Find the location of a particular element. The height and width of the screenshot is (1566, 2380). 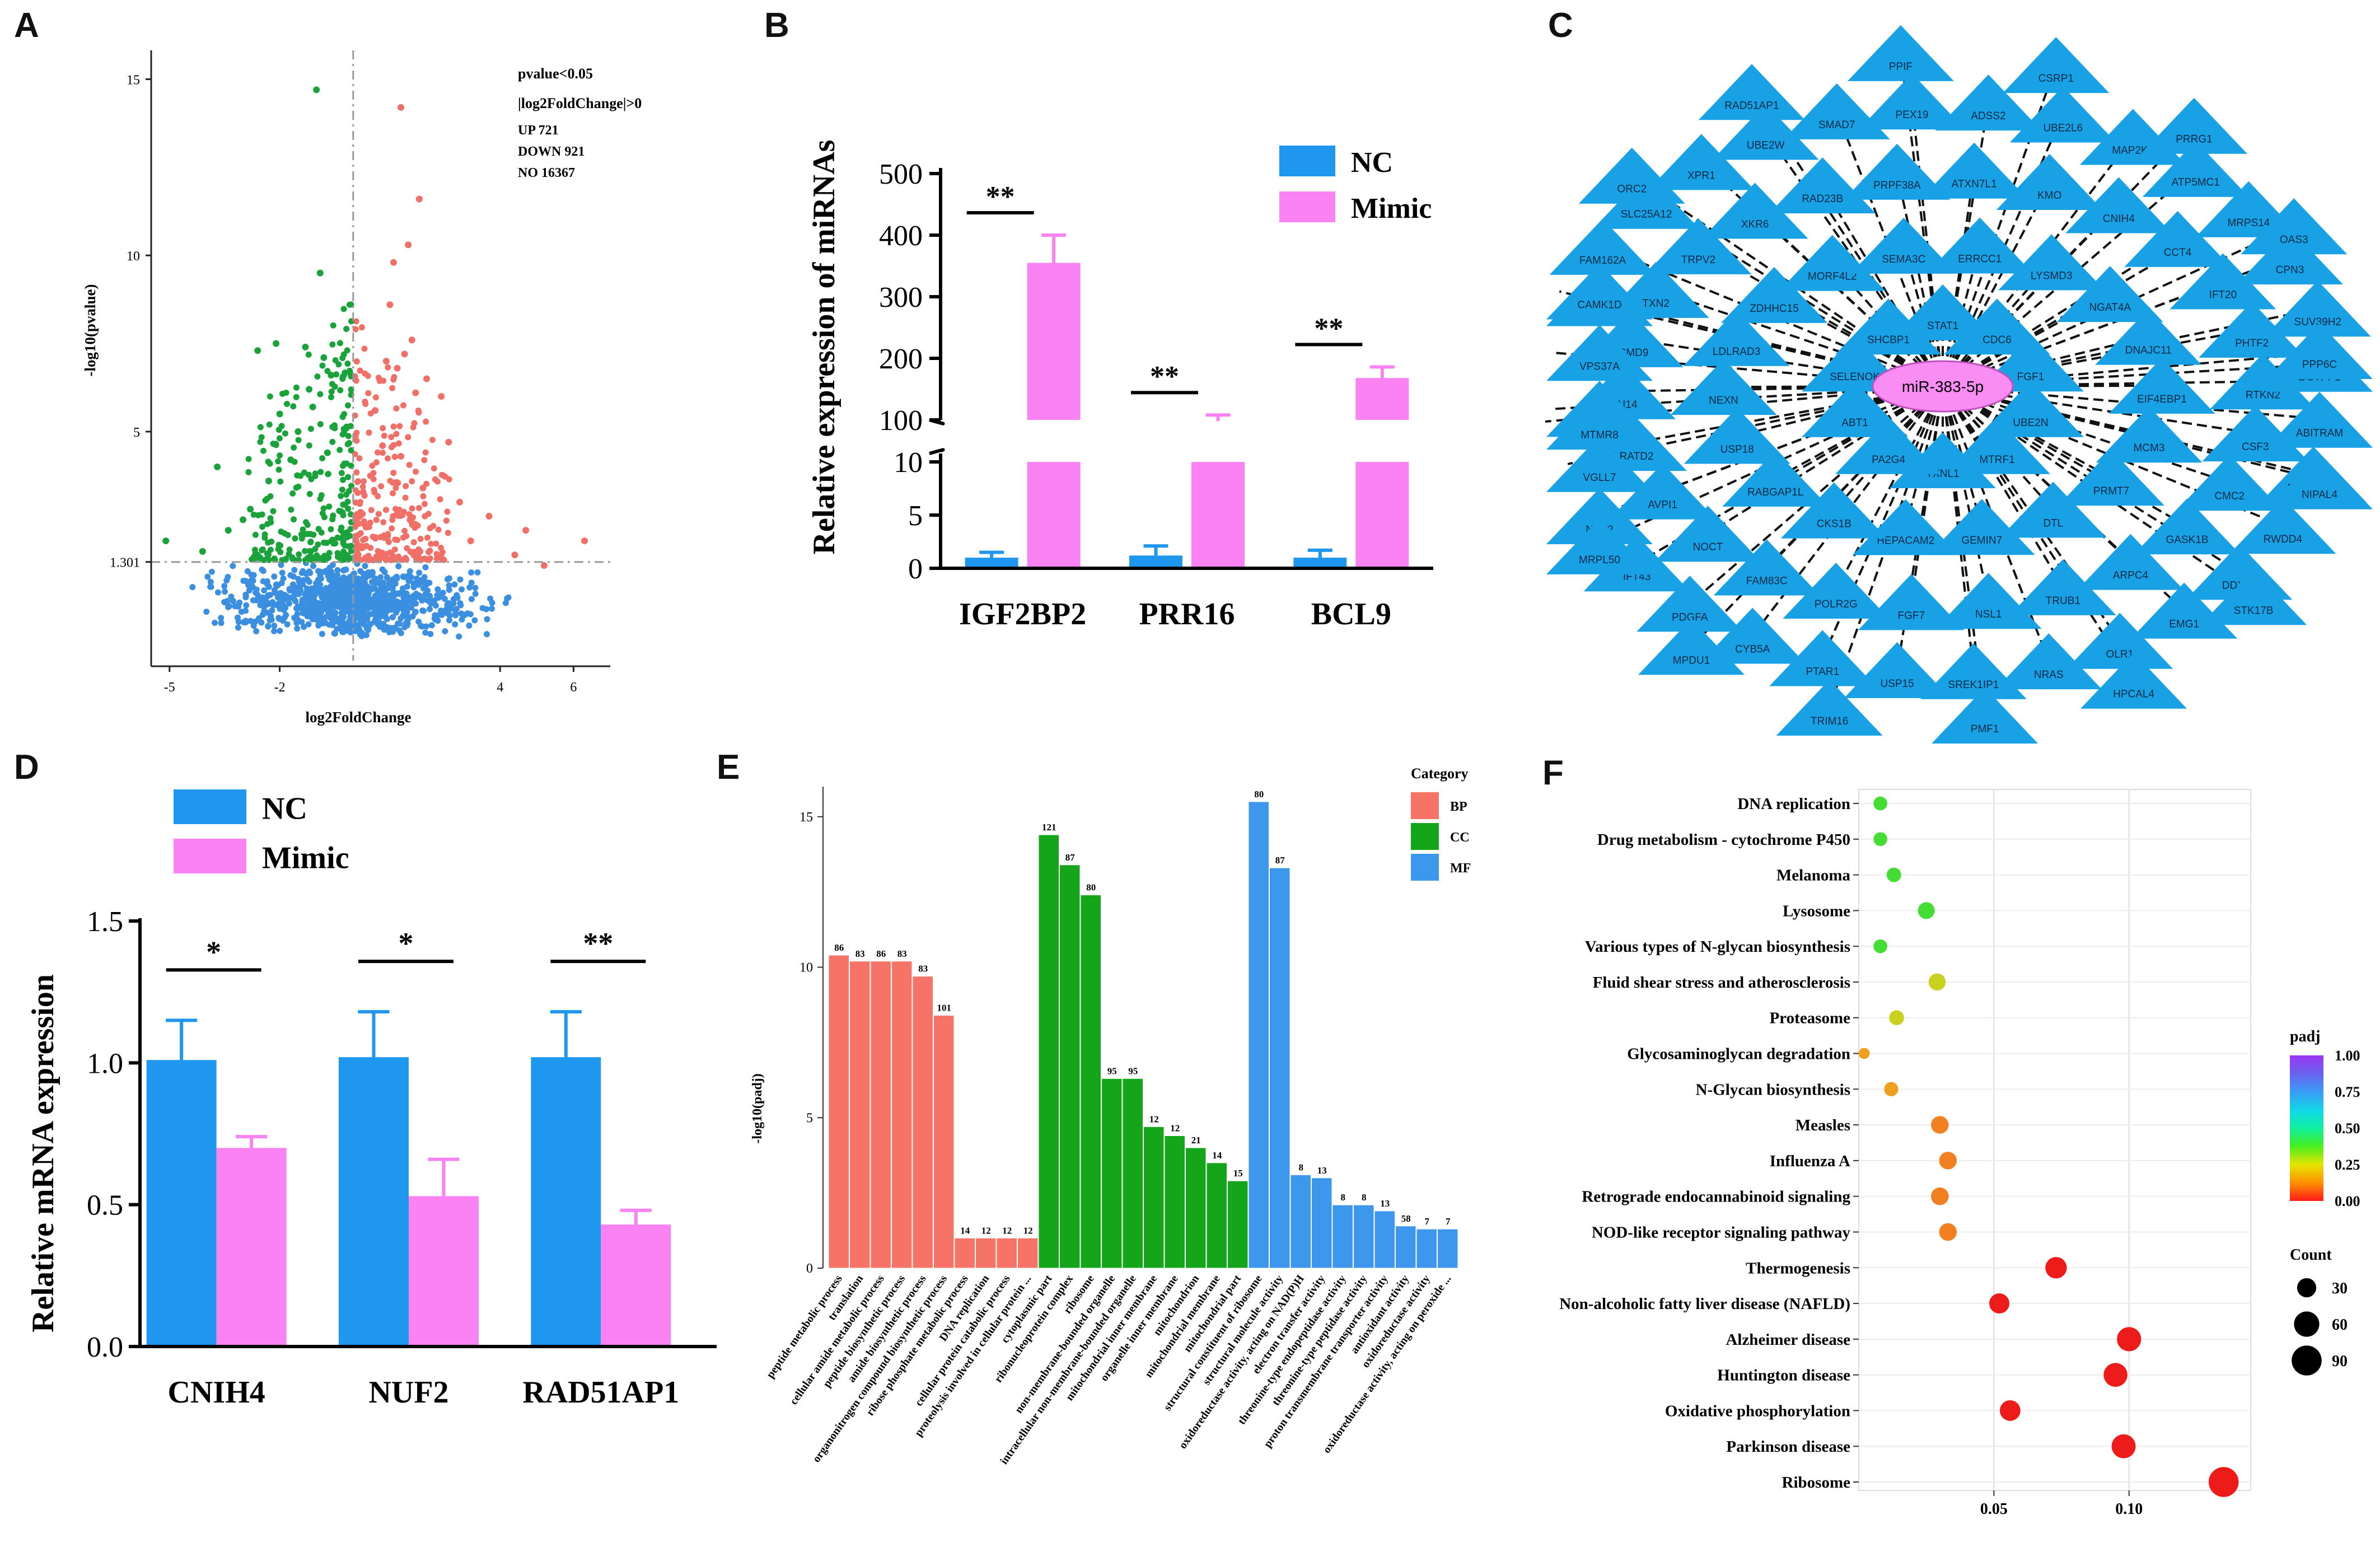

pathway-label: Various types of N-glycan biosynthesis is located at coordinates (1718, 947).